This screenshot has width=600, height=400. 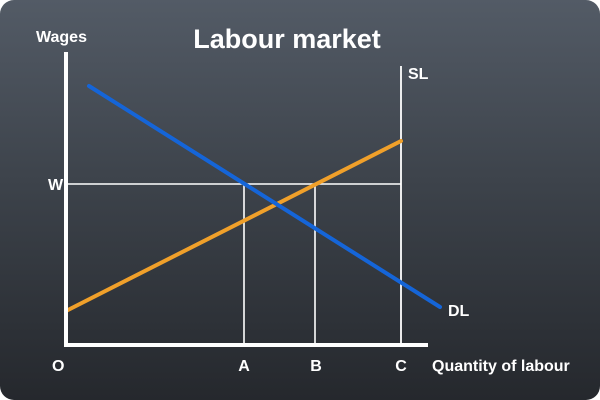 I want to click on x-tick-b: B, so click(x=316, y=366).